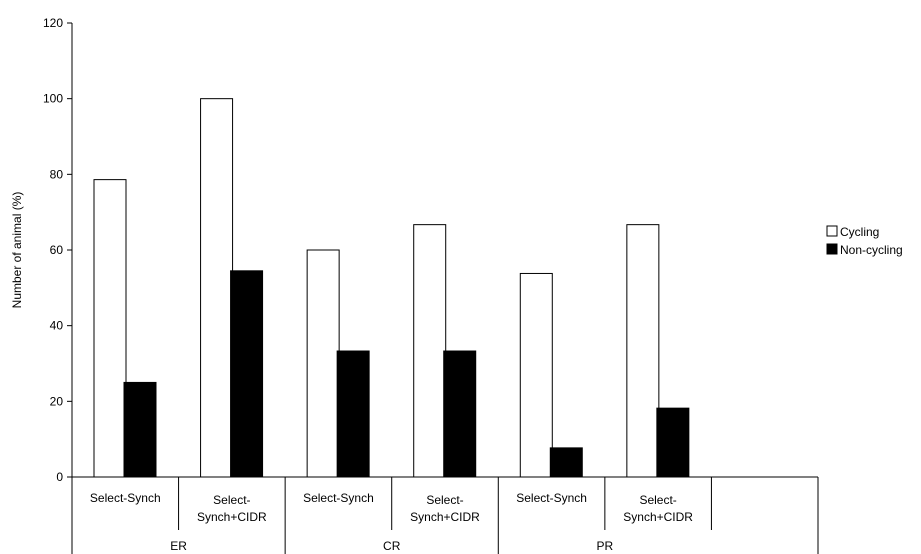 Image resolution: width=921 pixels, height=554 pixels. I want to click on y-tick-label: 80, so click(57, 174).